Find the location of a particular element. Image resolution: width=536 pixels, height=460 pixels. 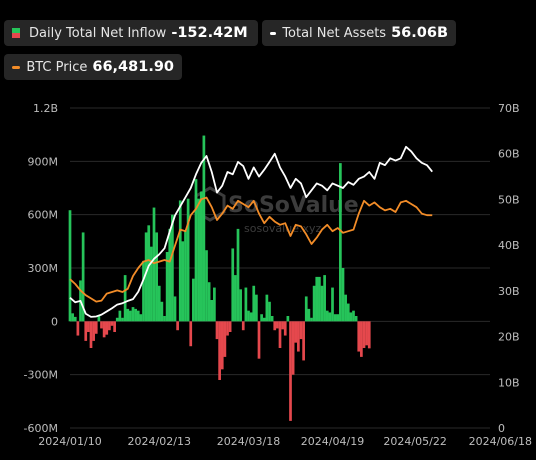

legend-assets: Total Net Assets 56.06B is located at coordinates (359, 33).